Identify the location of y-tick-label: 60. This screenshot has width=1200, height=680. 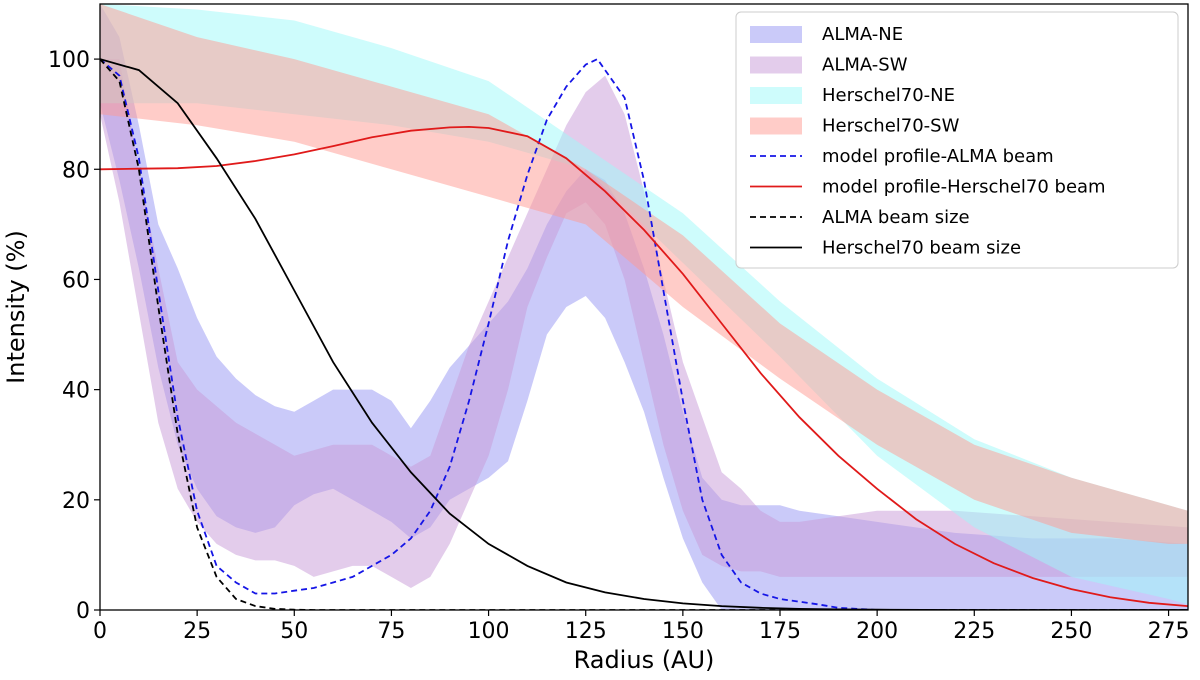
(76, 280).